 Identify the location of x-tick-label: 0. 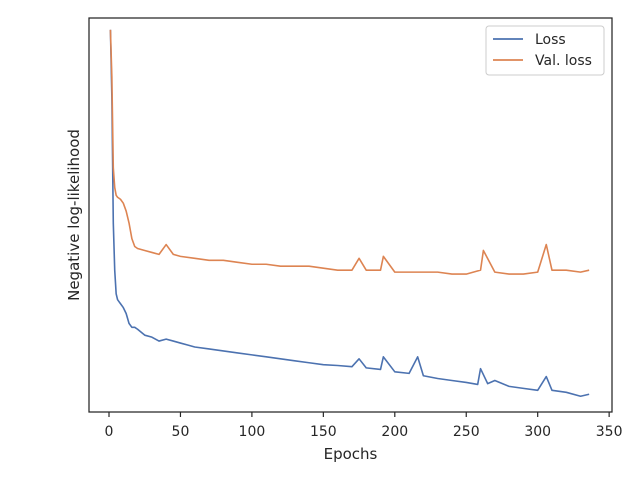
(109, 432).